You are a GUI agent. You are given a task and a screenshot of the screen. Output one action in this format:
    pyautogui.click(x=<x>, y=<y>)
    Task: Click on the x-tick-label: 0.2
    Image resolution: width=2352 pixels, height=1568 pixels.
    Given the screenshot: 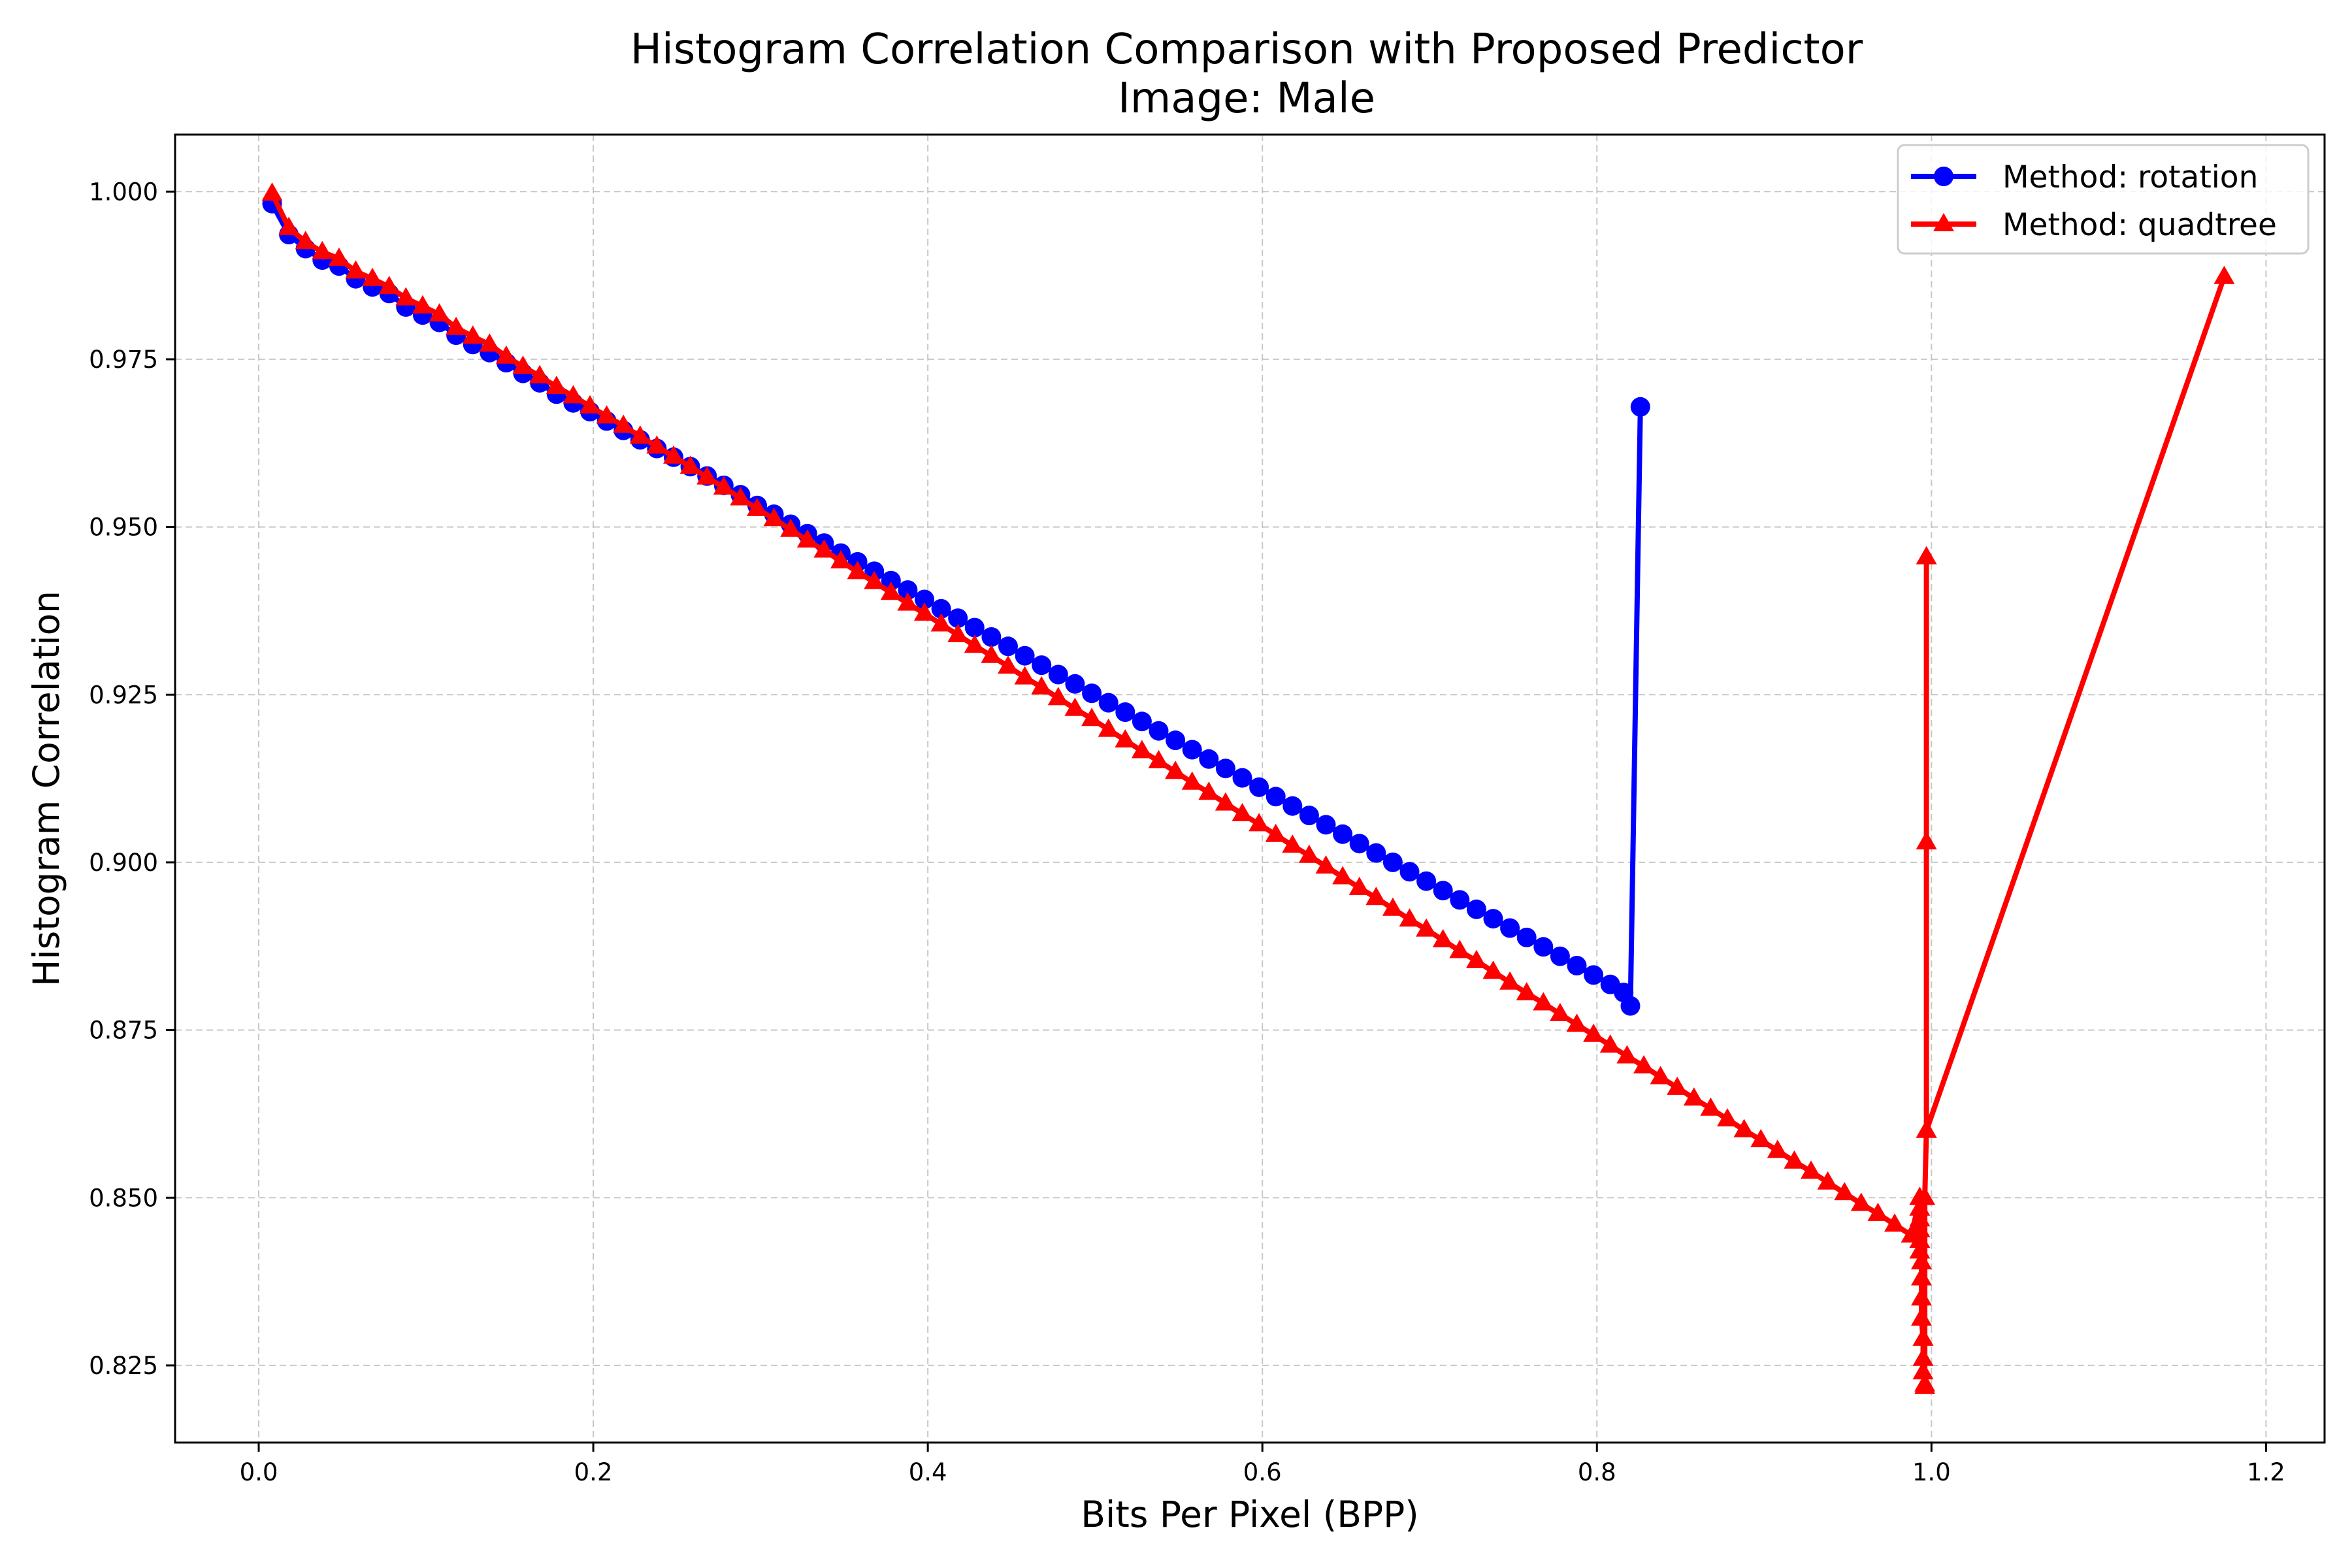 What is the action you would take?
    pyautogui.click(x=593, y=1472)
    